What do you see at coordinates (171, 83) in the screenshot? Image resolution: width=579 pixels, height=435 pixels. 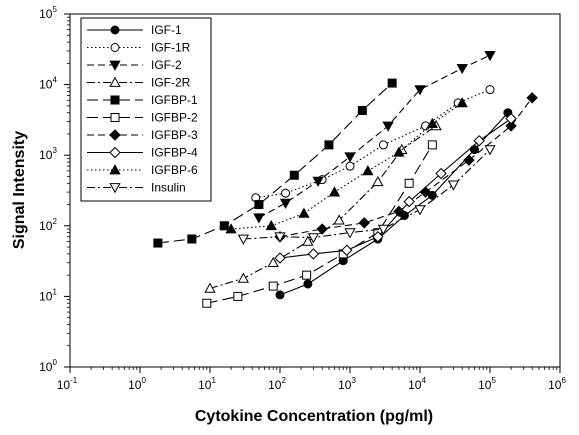 I see `legend-label: IGF-2R` at bounding box center [171, 83].